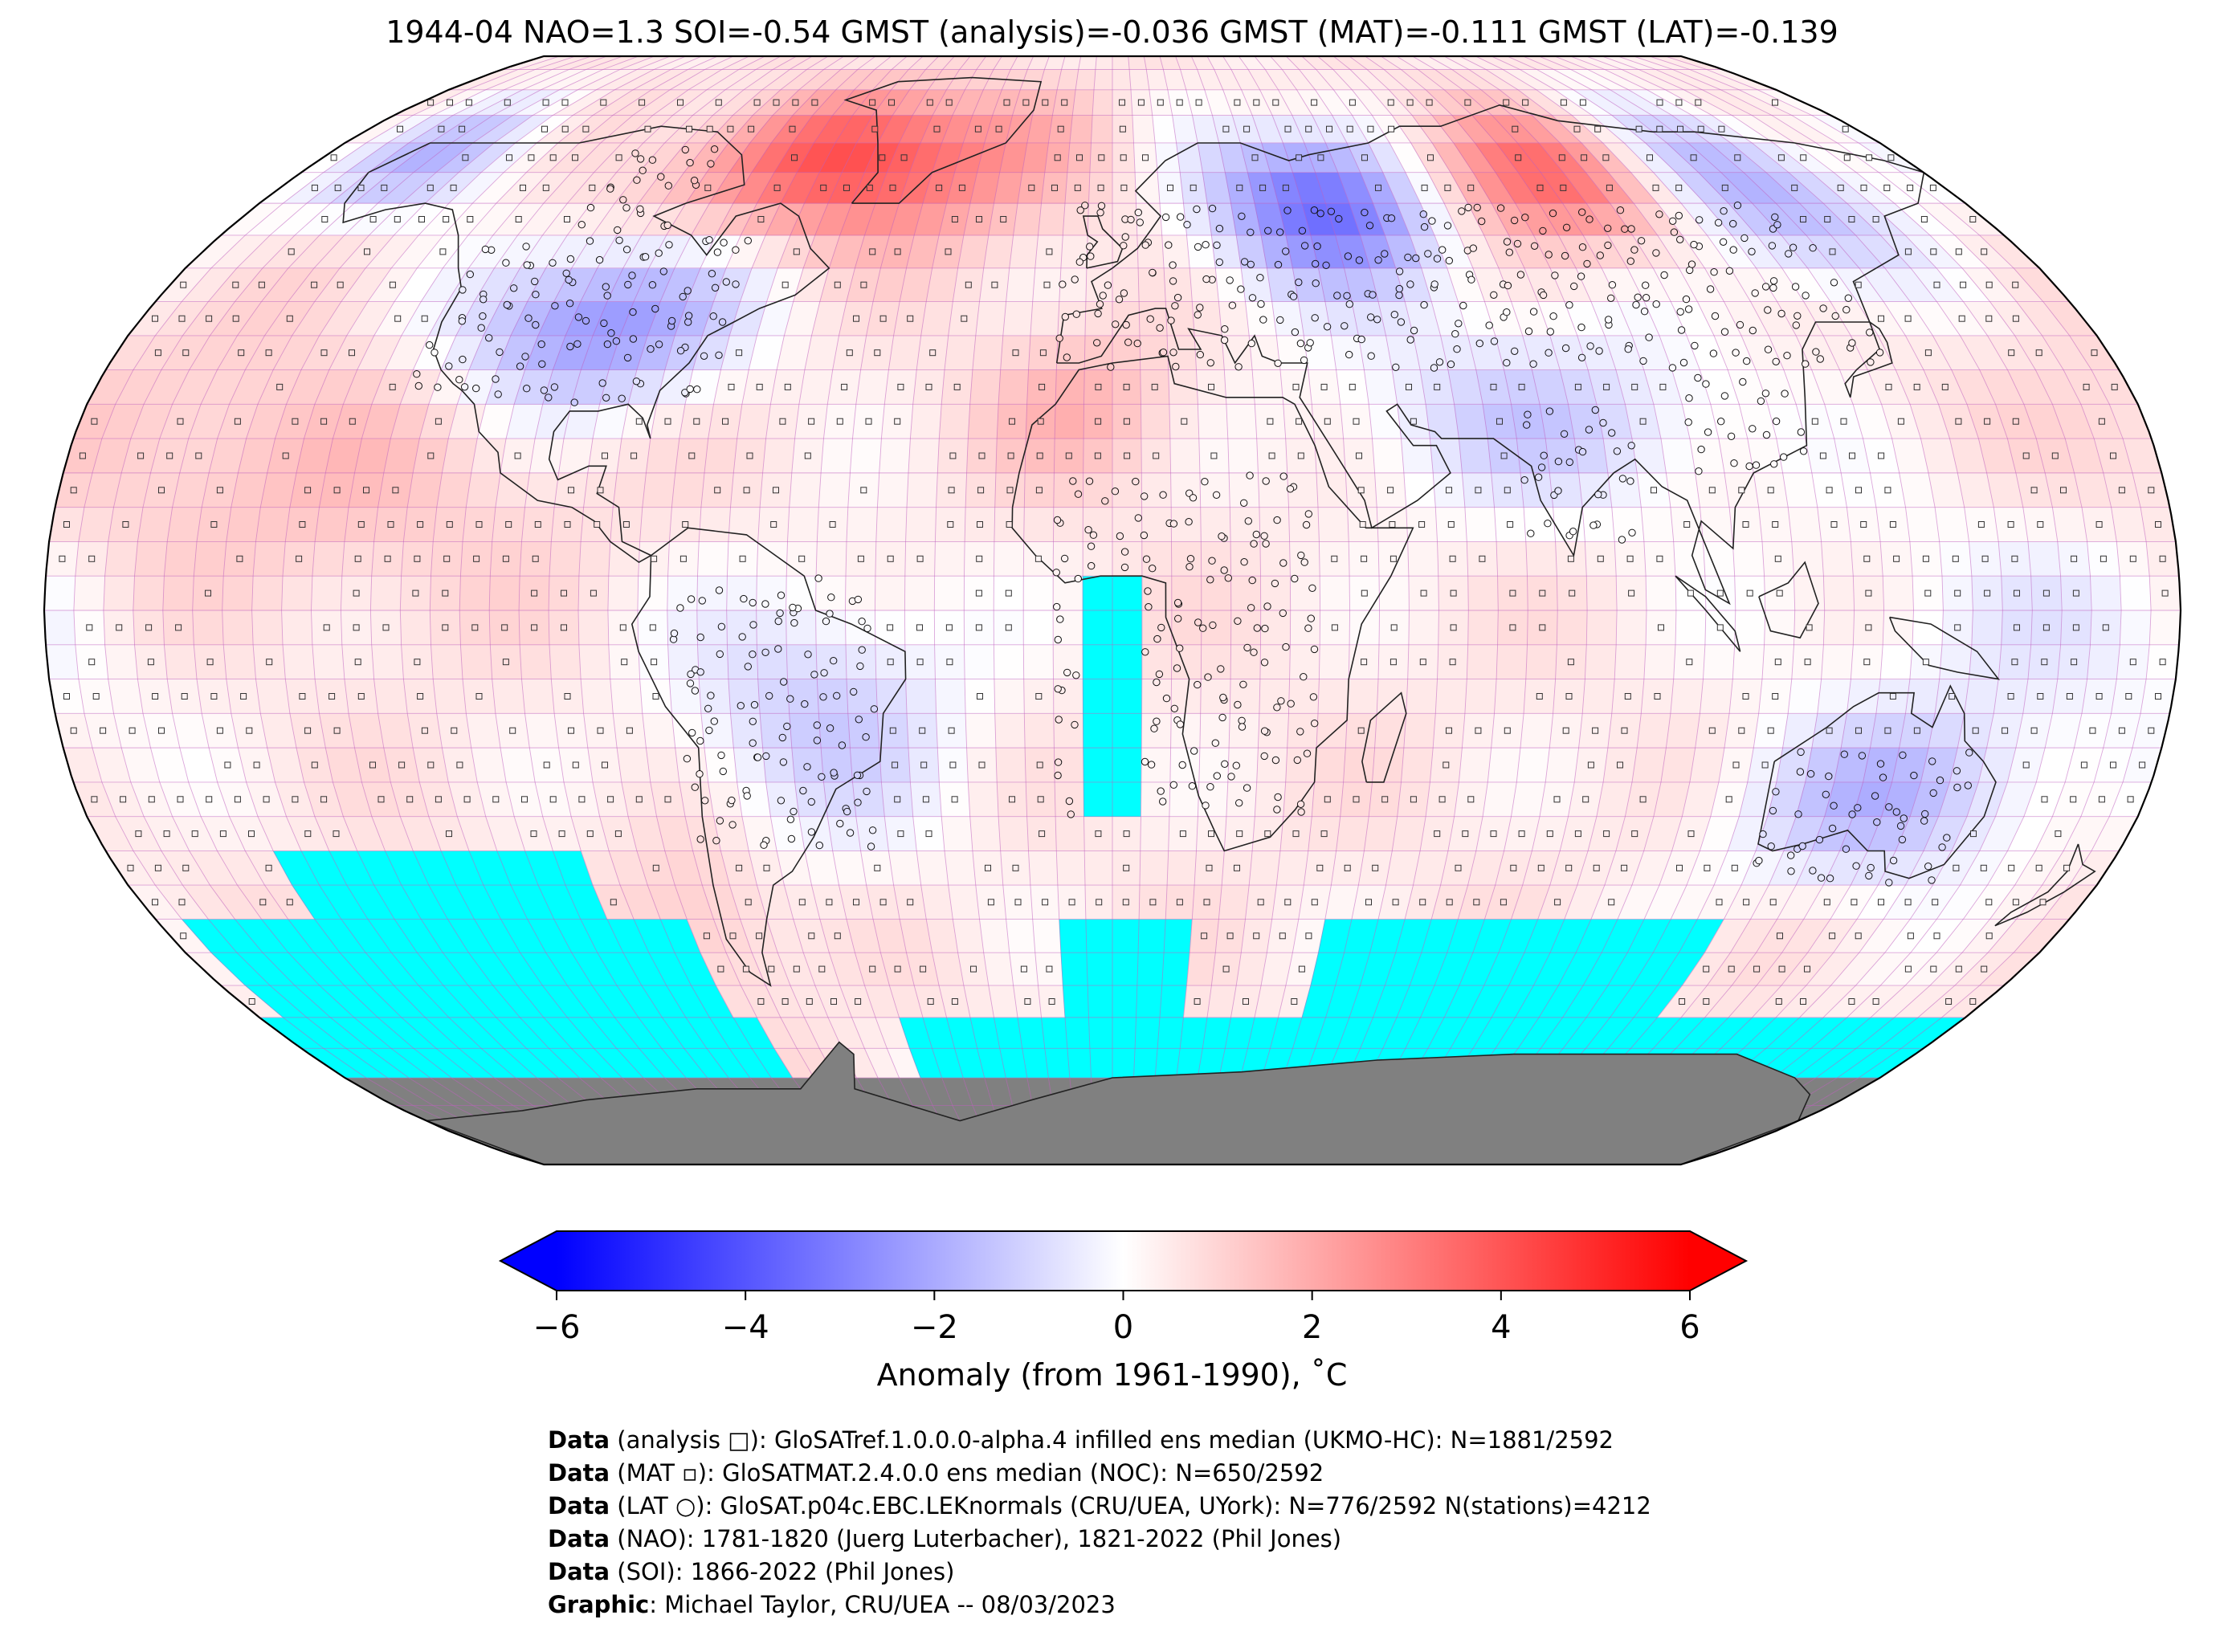 This screenshot has height=1652, width=2224. I want to click on colorbar-tick-label: −4, so click(745, 1327).